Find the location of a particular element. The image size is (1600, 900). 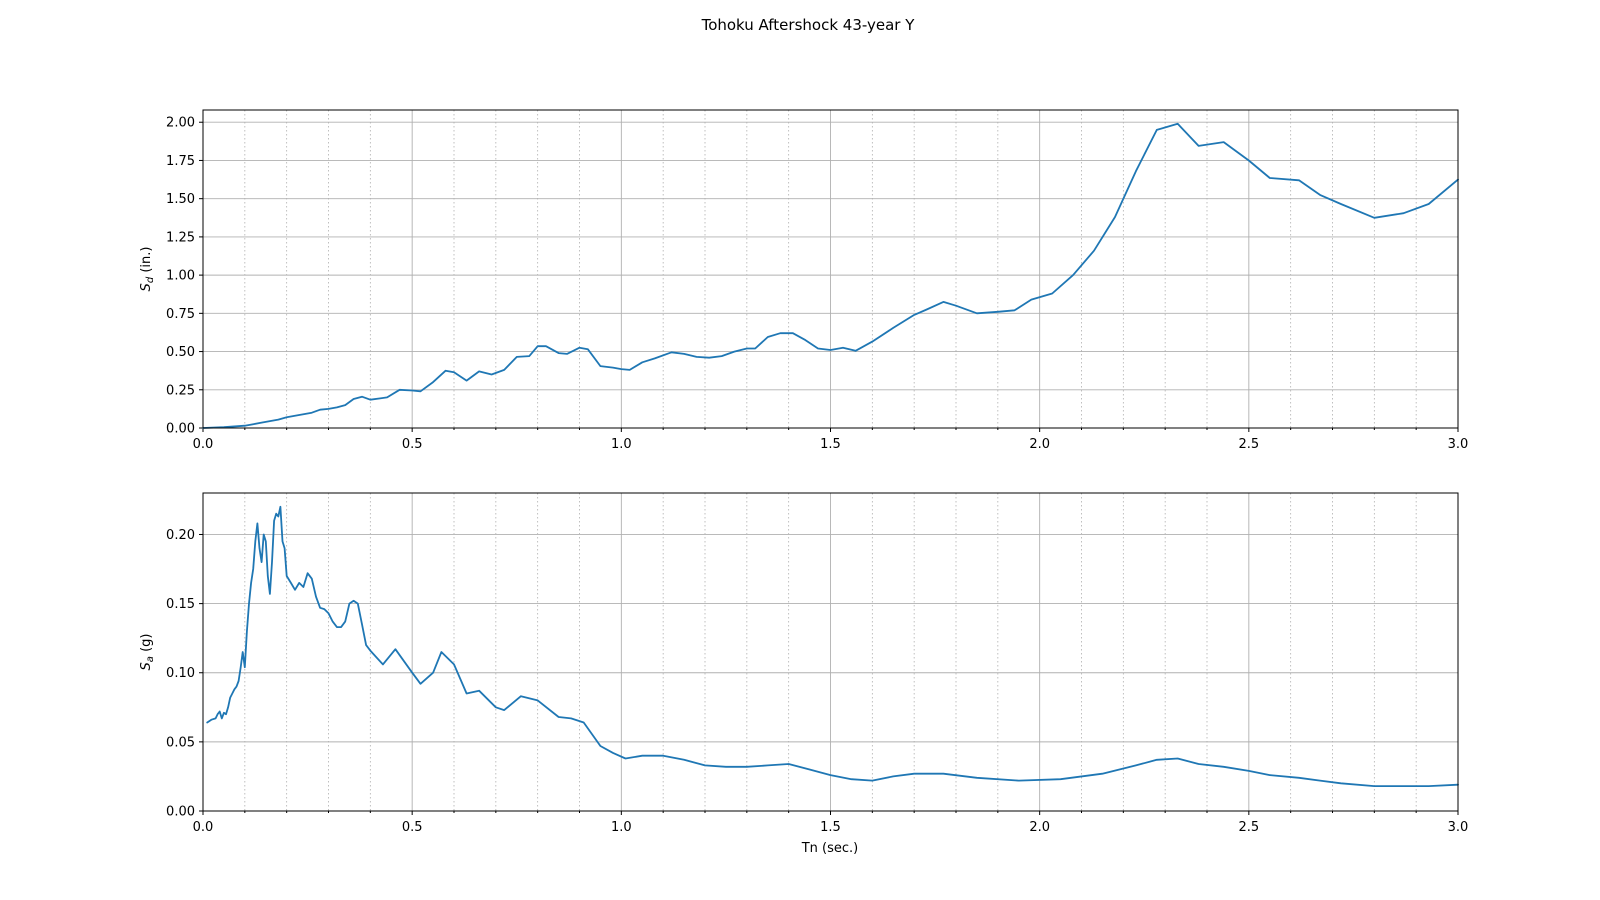

bottom-ytick-label: 0.20 is located at coordinates (180, 535).